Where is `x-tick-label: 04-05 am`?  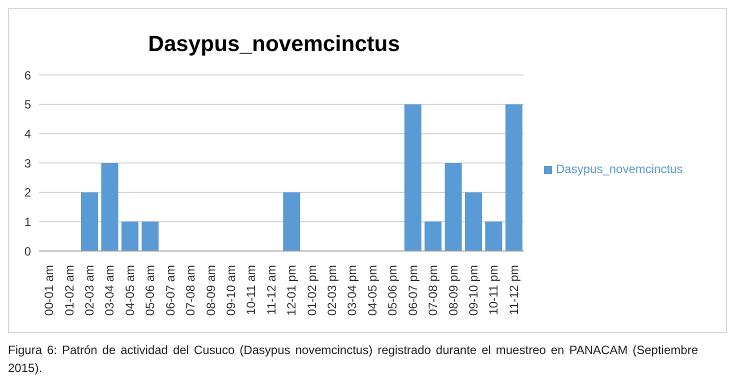 x-tick-label: 04-05 am is located at coordinates (129, 290).